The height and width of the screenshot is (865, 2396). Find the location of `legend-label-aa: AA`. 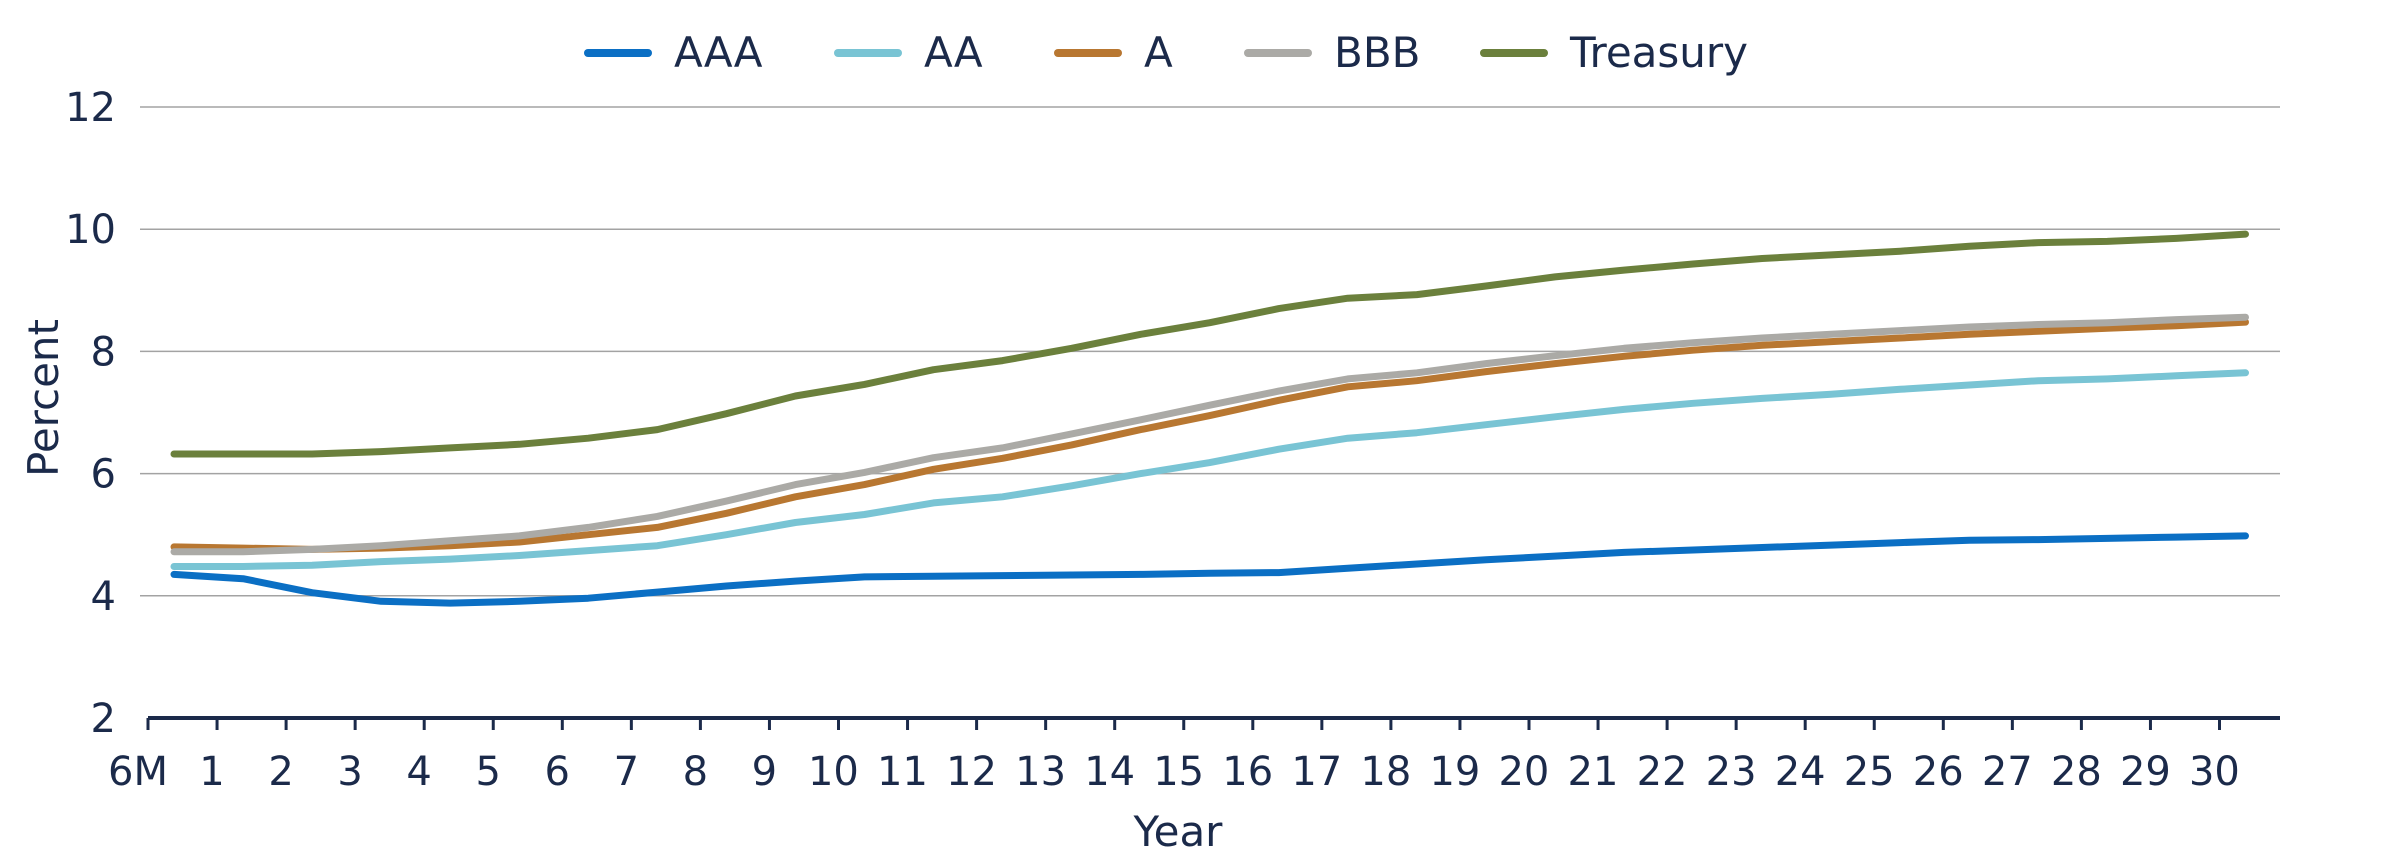

legend-label-aa: AA is located at coordinates (953, 52).